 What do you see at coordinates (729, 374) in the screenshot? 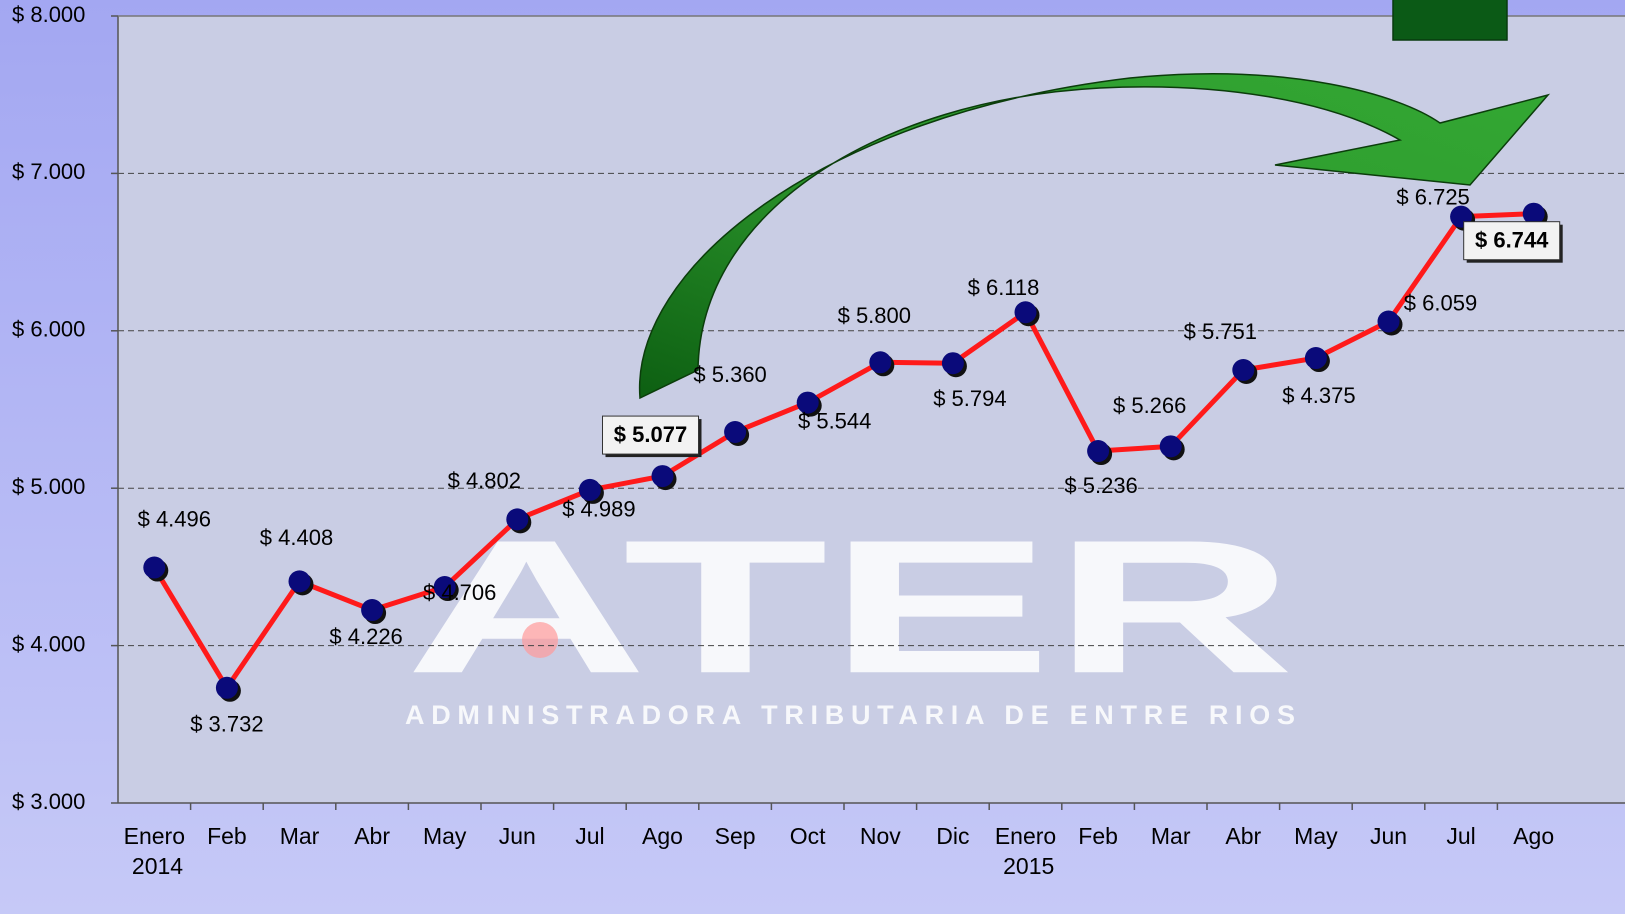
I see `data-label: $ 5.360` at bounding box center [729, 374].